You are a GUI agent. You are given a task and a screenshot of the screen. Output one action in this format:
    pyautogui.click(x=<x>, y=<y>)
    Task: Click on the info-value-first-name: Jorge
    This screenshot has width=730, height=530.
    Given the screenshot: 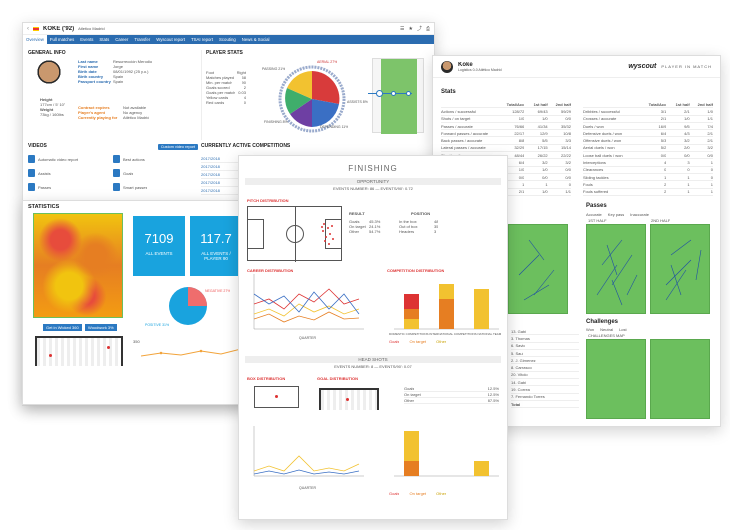 What is the action you would take?
    pyautogui.click(x=118, y=66)
    